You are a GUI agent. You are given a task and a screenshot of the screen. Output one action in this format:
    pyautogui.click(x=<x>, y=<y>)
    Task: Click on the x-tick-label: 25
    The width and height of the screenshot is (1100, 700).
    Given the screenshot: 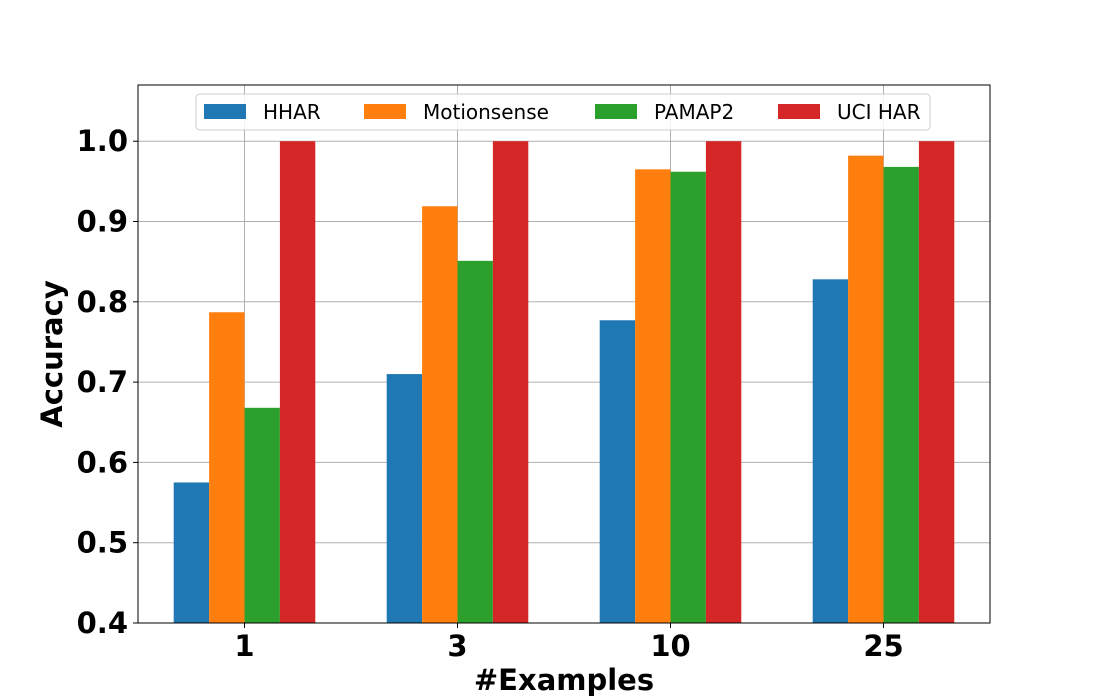 What is the action you would take?
    pyautogui.click(x=883, y=646)
    